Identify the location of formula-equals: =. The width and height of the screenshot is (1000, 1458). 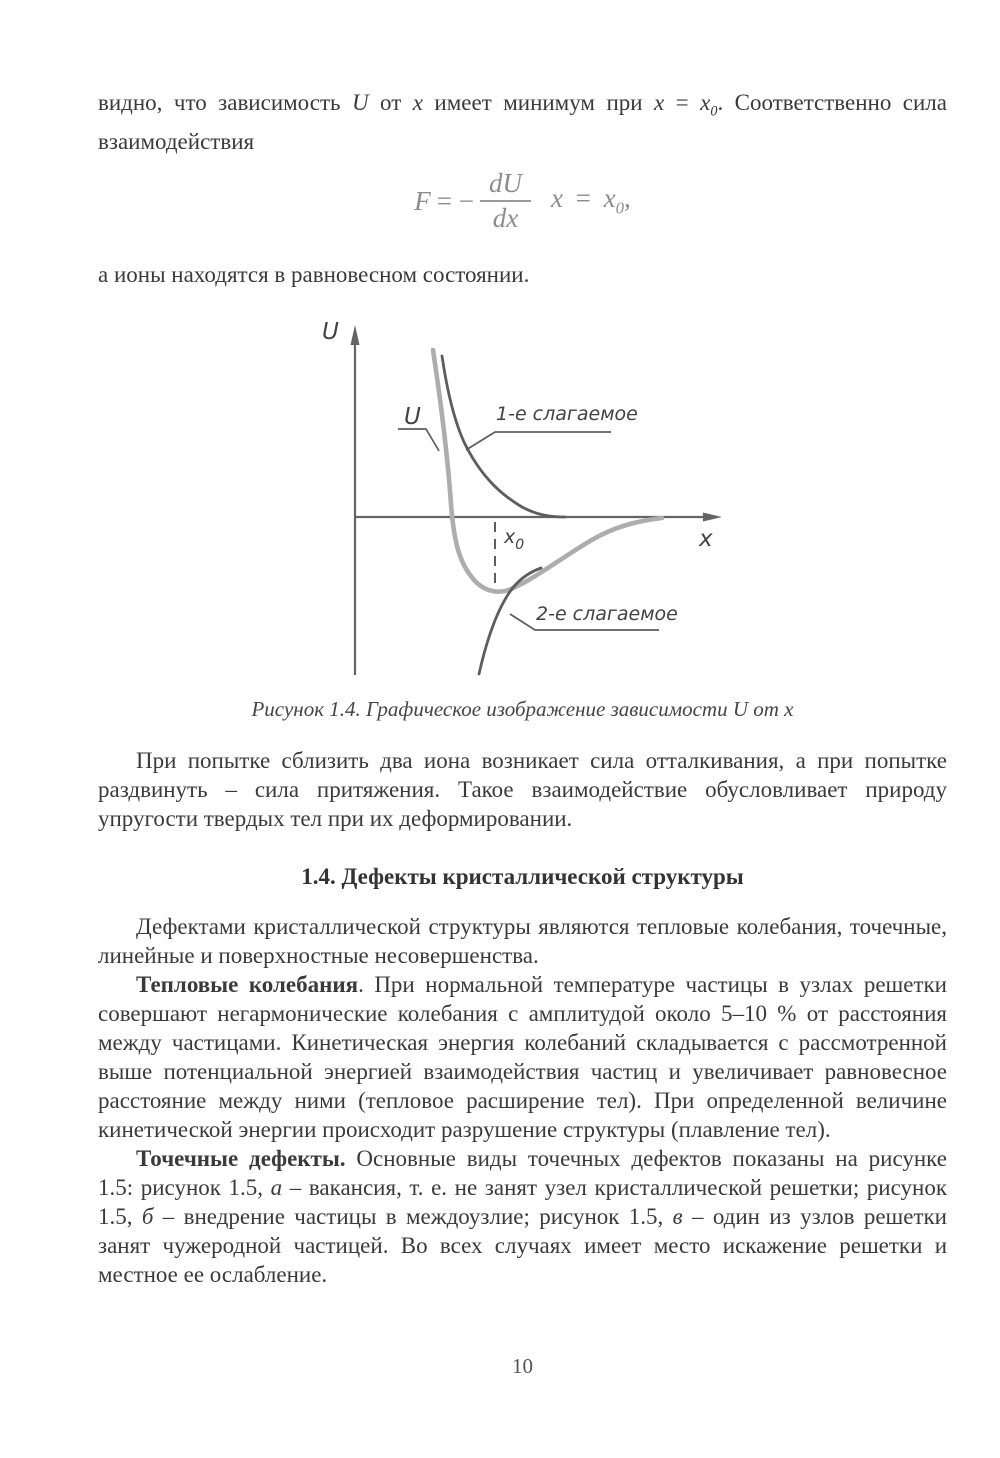
(583, 198).